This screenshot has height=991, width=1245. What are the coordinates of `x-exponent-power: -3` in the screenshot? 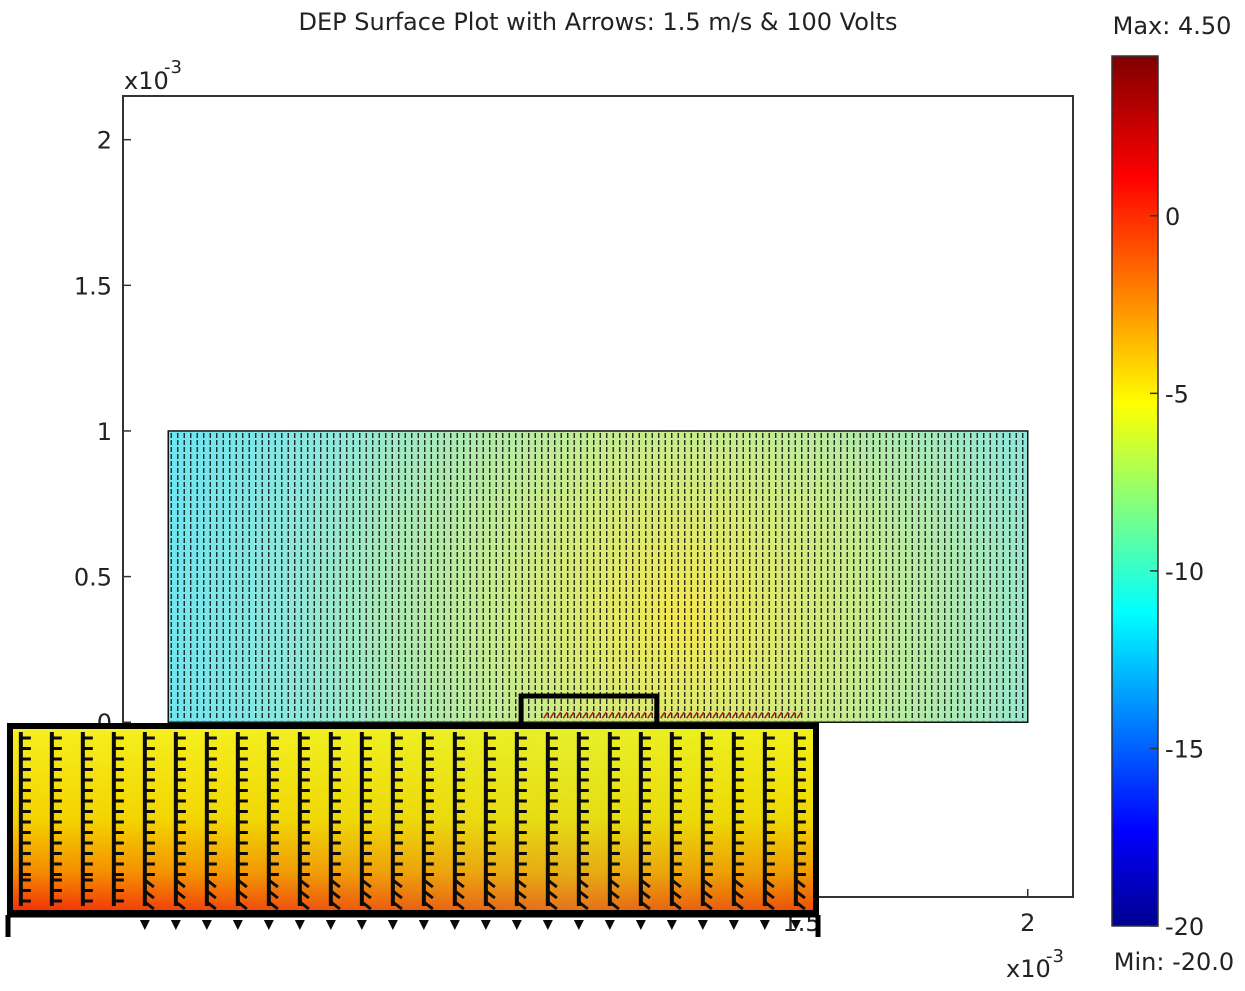 It's located at (1055, 956).